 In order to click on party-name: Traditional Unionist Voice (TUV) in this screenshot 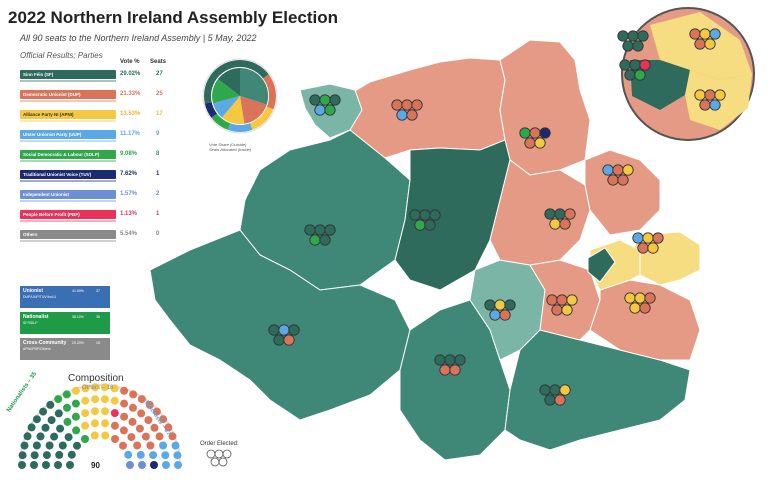, I will do `click(57, 174)`.